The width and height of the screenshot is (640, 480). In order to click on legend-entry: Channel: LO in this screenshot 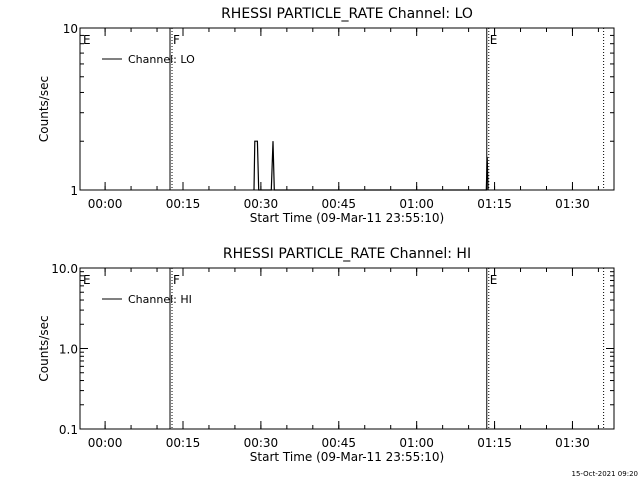, I will do `click(161, 59)`.